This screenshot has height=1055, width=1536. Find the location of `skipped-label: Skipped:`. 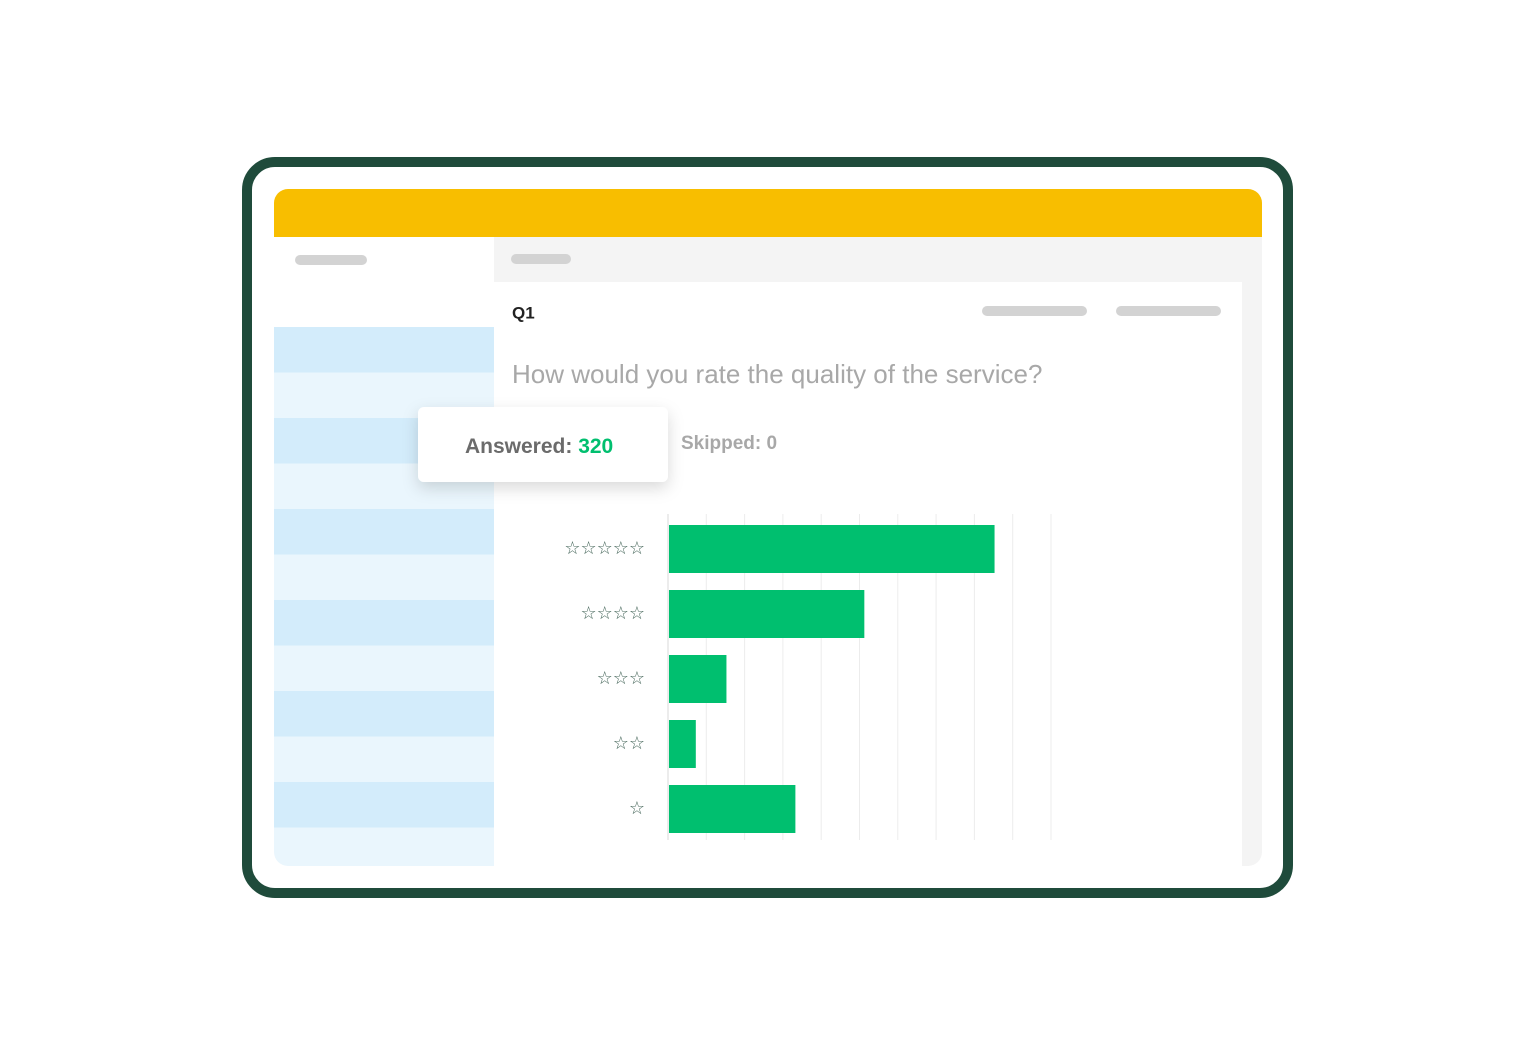

skipped-label: Skipped: is located at coordinates (721, 443).